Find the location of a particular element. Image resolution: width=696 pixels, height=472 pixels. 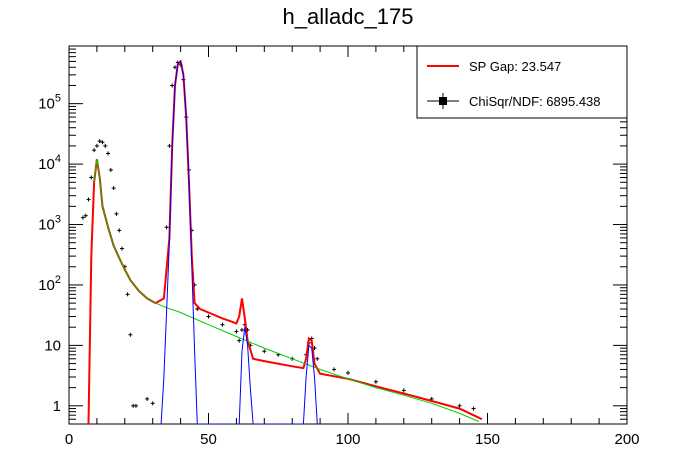

legend-box is located at coordinates (522, 82).